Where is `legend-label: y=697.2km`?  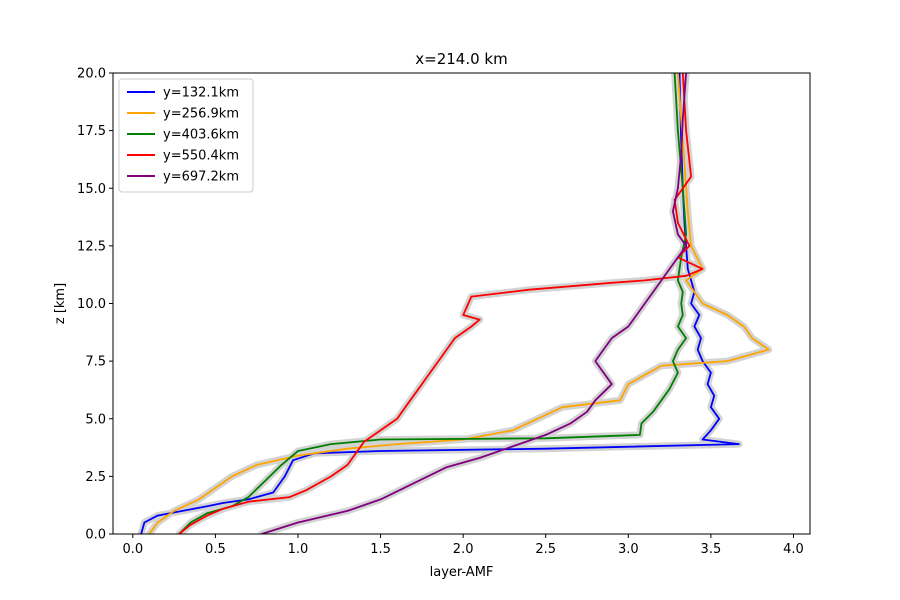
legend-label: y=697.2km is located at coordinates (201, 177).